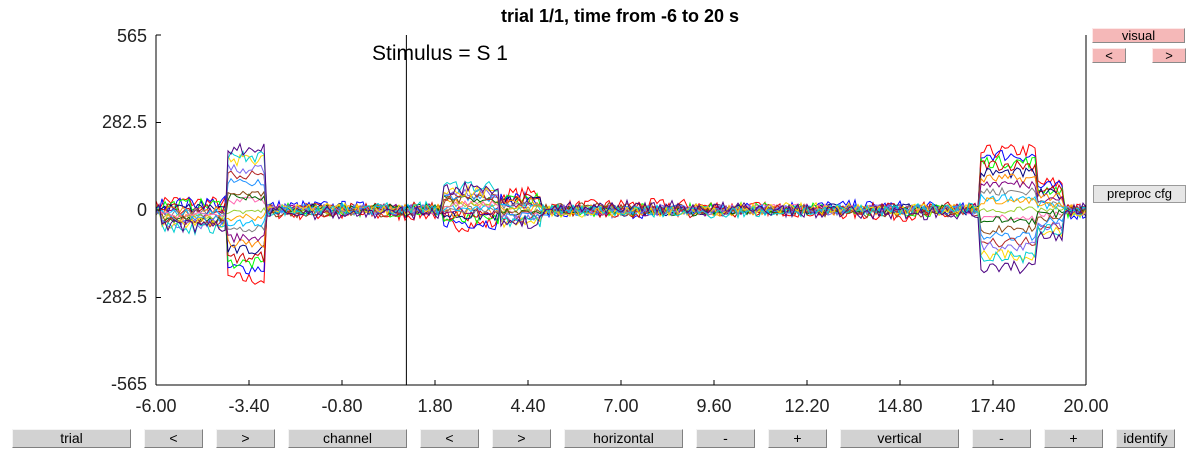 The width and height of the screenshot is (1200, 450). What do you see at coordinates (807, 406) in the screenshot?
I see `x-tick-label: 12.20` at bounding box center [807, 406].